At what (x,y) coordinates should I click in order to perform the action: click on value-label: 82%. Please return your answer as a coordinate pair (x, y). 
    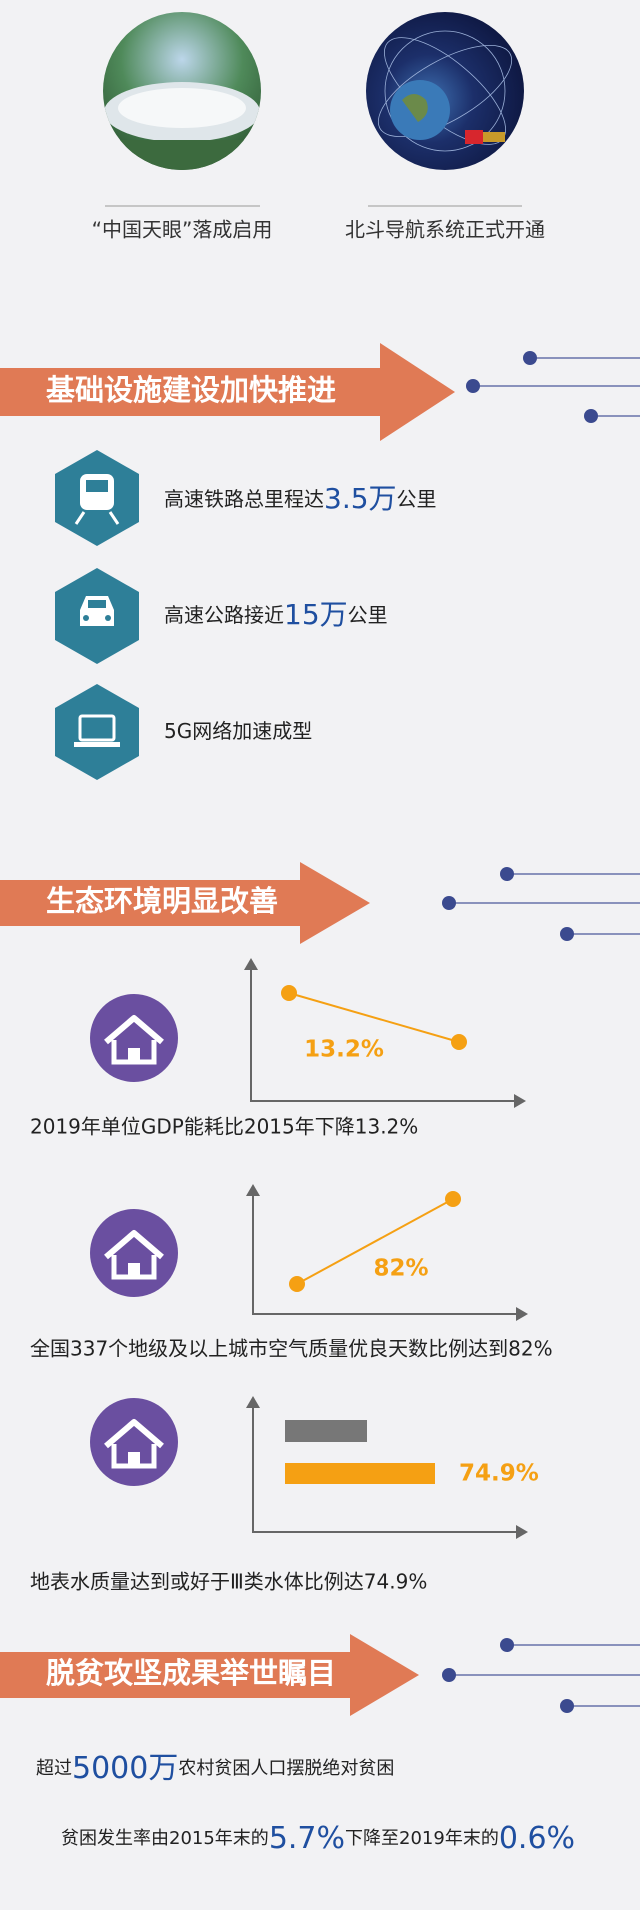
    Looking at the image, I should click on (400, 1269).